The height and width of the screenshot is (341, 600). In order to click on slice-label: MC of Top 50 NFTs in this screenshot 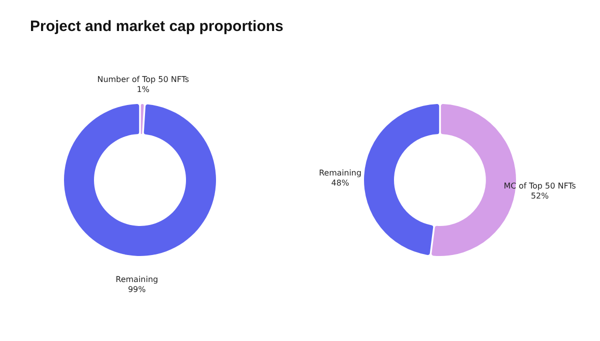, I will do `click(540, 185)`.